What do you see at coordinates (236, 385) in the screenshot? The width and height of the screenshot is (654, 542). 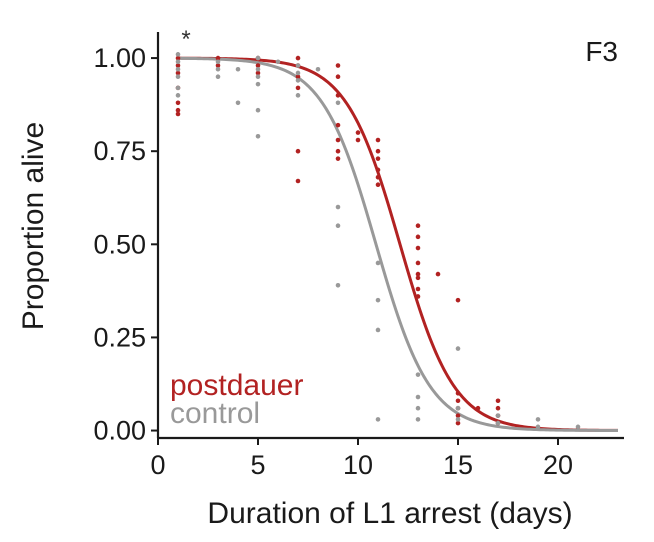 I see `legend-entry-postdauer: postdauer` at bounding box center [236, 385].